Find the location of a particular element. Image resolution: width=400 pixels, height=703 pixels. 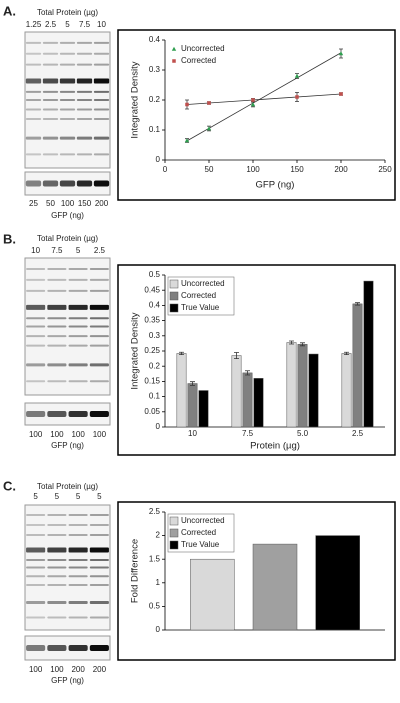

lane-label: 150 is located at coordinates (85, 203).